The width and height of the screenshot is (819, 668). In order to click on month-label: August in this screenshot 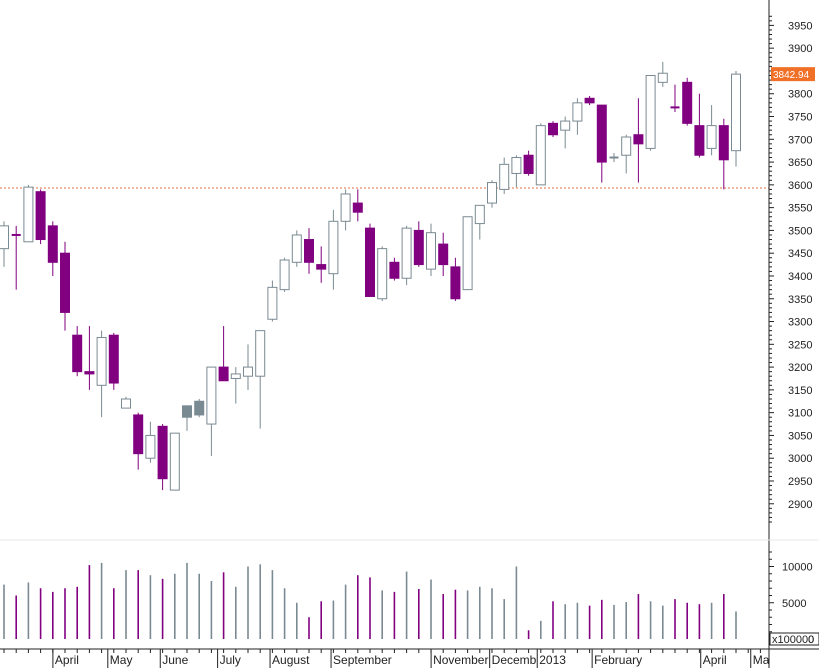, I will do `click(291, 660)`.